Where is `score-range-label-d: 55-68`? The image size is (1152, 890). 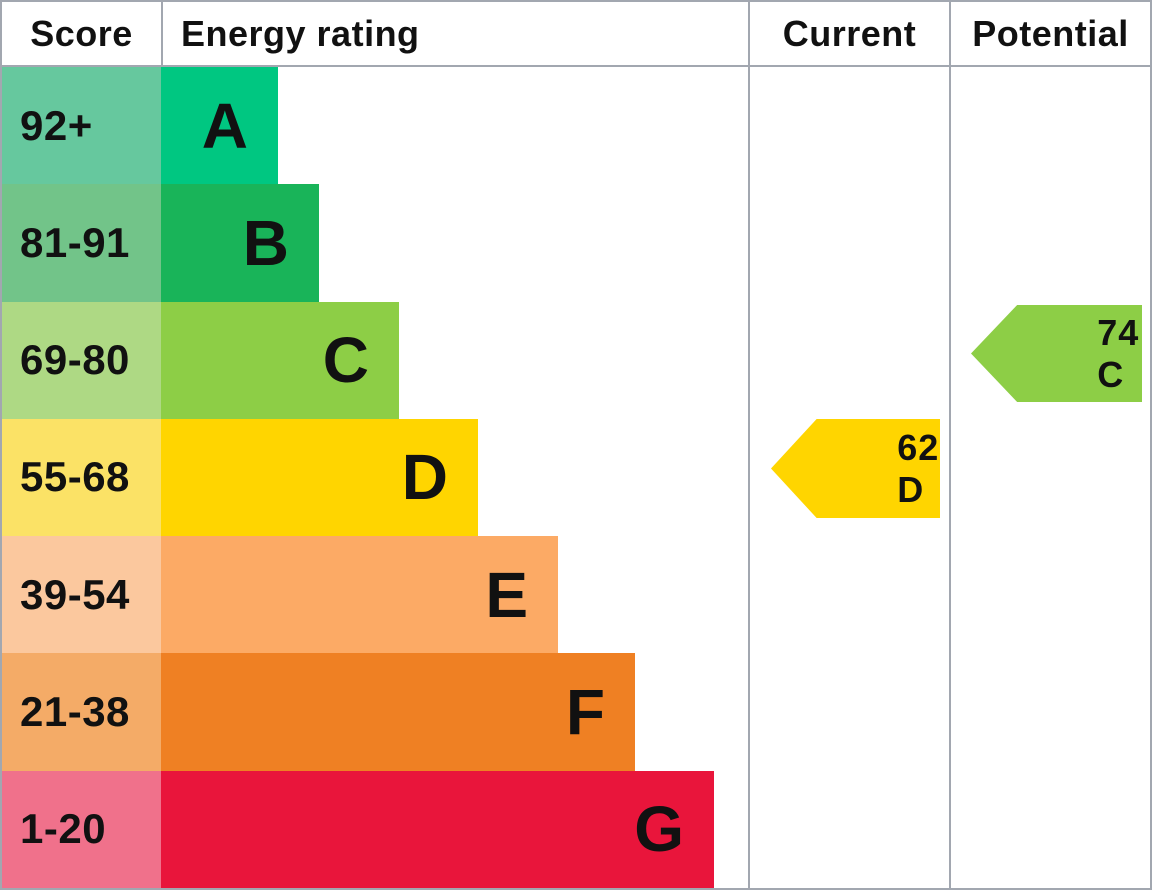 score-range-label-d: 55-68 is located at coordinates (75, 477).